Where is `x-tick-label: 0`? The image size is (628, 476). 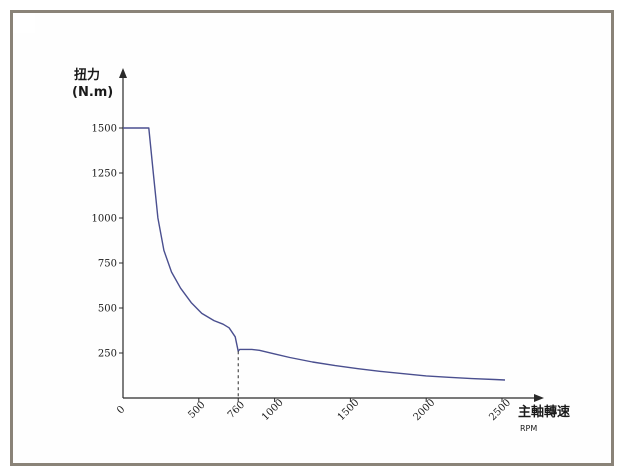 x-tick-label: 0 is located at coordinates (121, 410).